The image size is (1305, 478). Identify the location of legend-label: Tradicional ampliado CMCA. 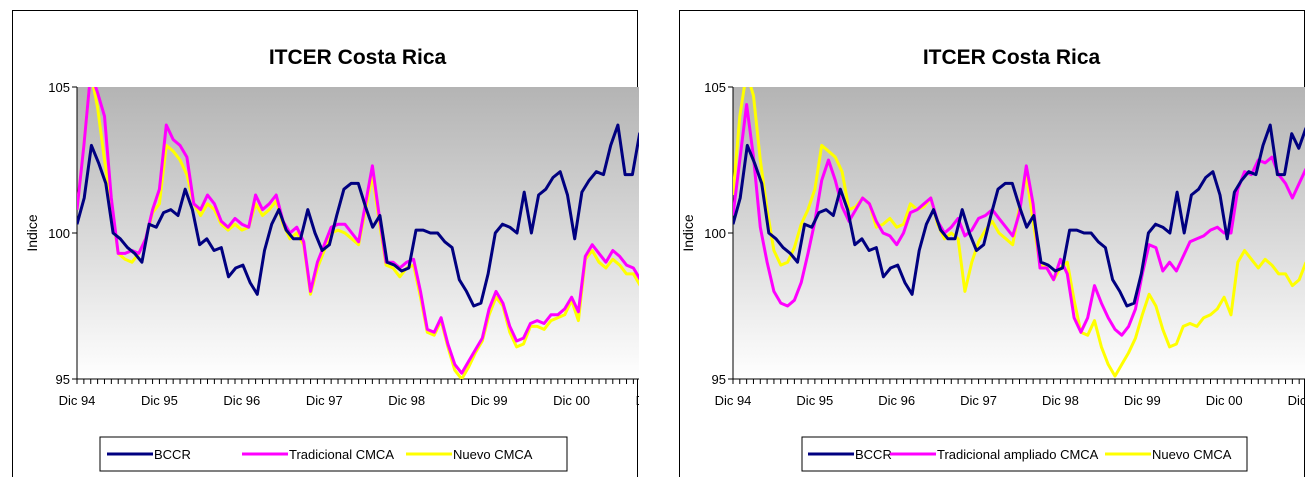
(1018, 454).